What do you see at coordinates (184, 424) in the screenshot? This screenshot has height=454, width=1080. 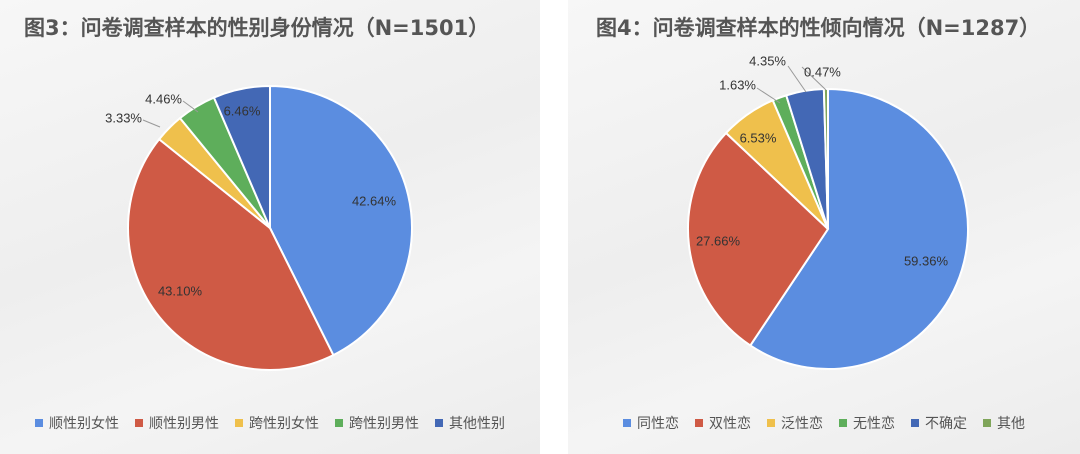 I see `legend-label: 顺性别男性` at bounding box center [184, 424].